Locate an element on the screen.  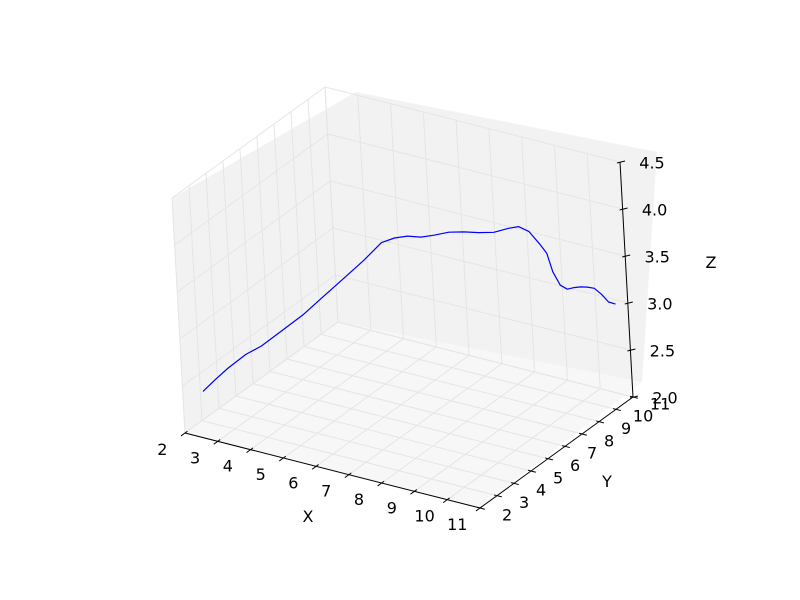
y-tick-label: 11 is located at coordinates (660, 403).